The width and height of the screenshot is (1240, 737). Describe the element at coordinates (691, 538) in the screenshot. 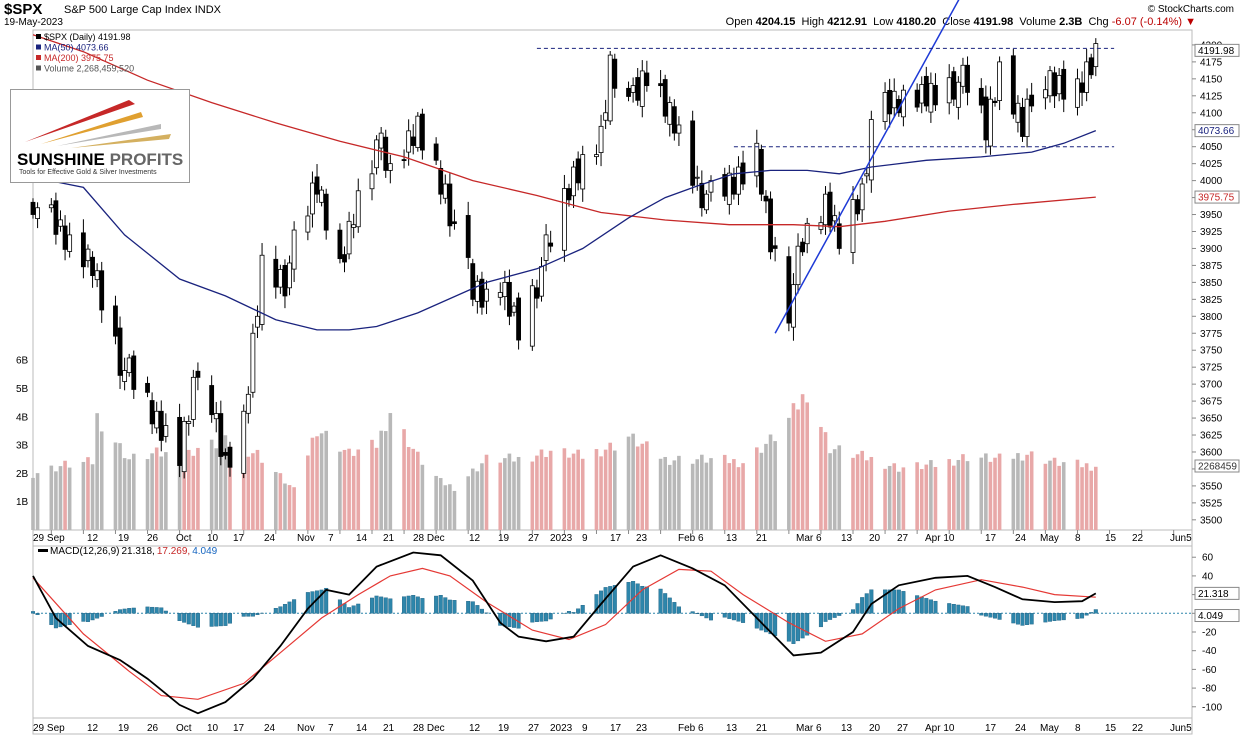

I see `date-label: Feb 6` at that location.